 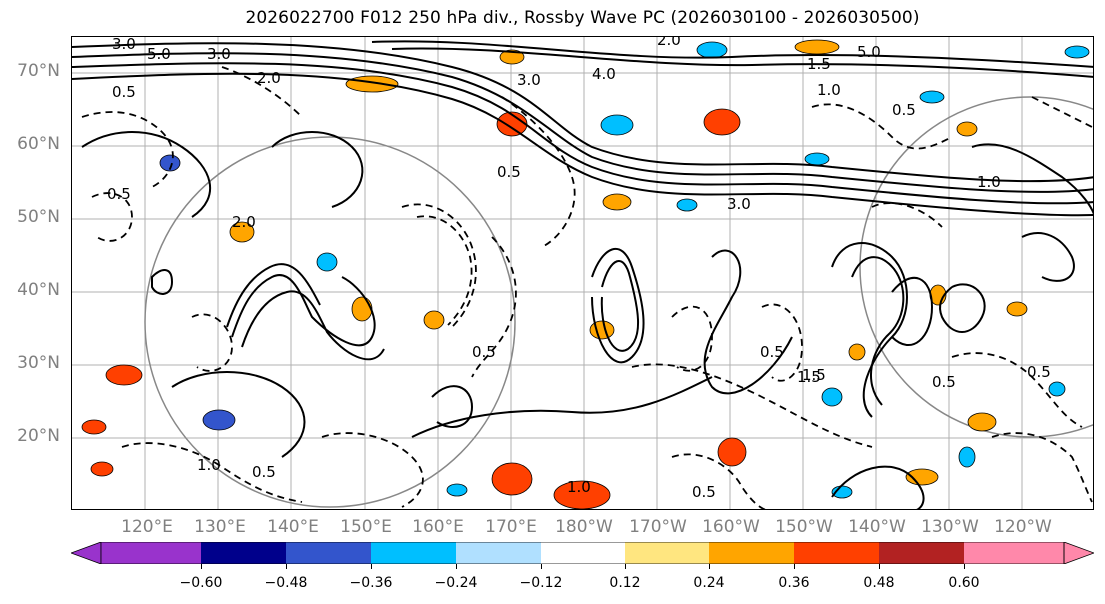 I want to click on lon-label: 170°E, so click(x=511, y=527).